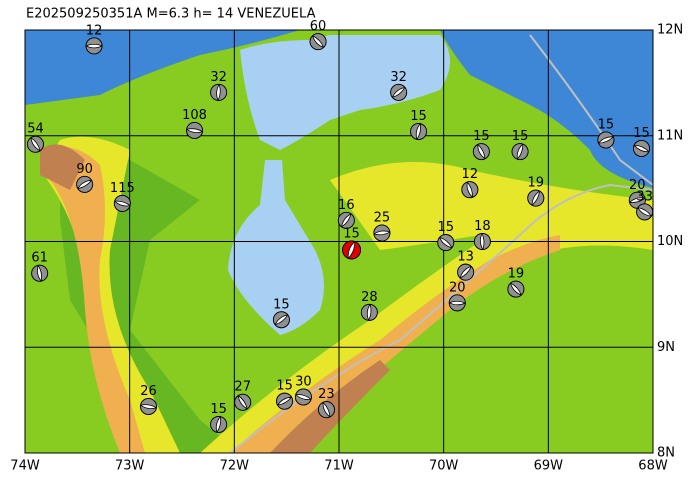 Image resolution: width=695 pixels, height=485 pixels. What do you see at coordinates (369, 297) in the screenshot?
I see `depth-label: 28` at bounding box center [369, 297].